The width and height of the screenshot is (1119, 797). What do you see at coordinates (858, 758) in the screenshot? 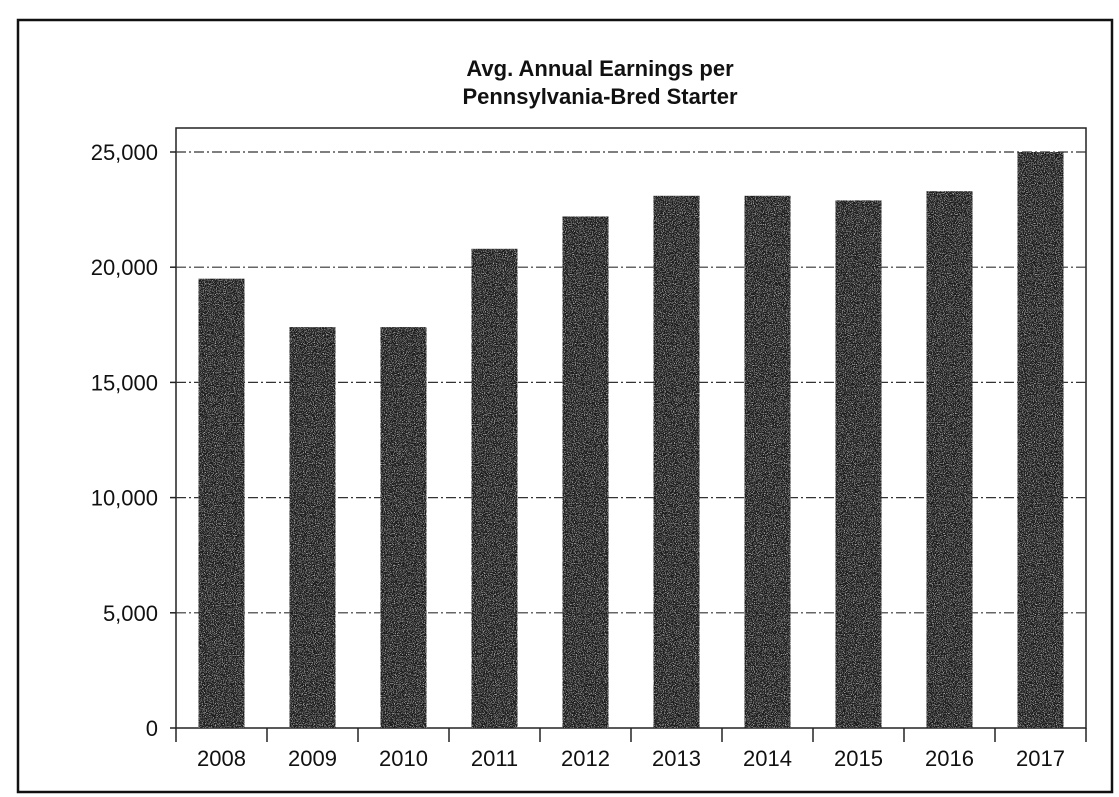
I see `x-tick-label: 2015` at bounding box center [858, 758].